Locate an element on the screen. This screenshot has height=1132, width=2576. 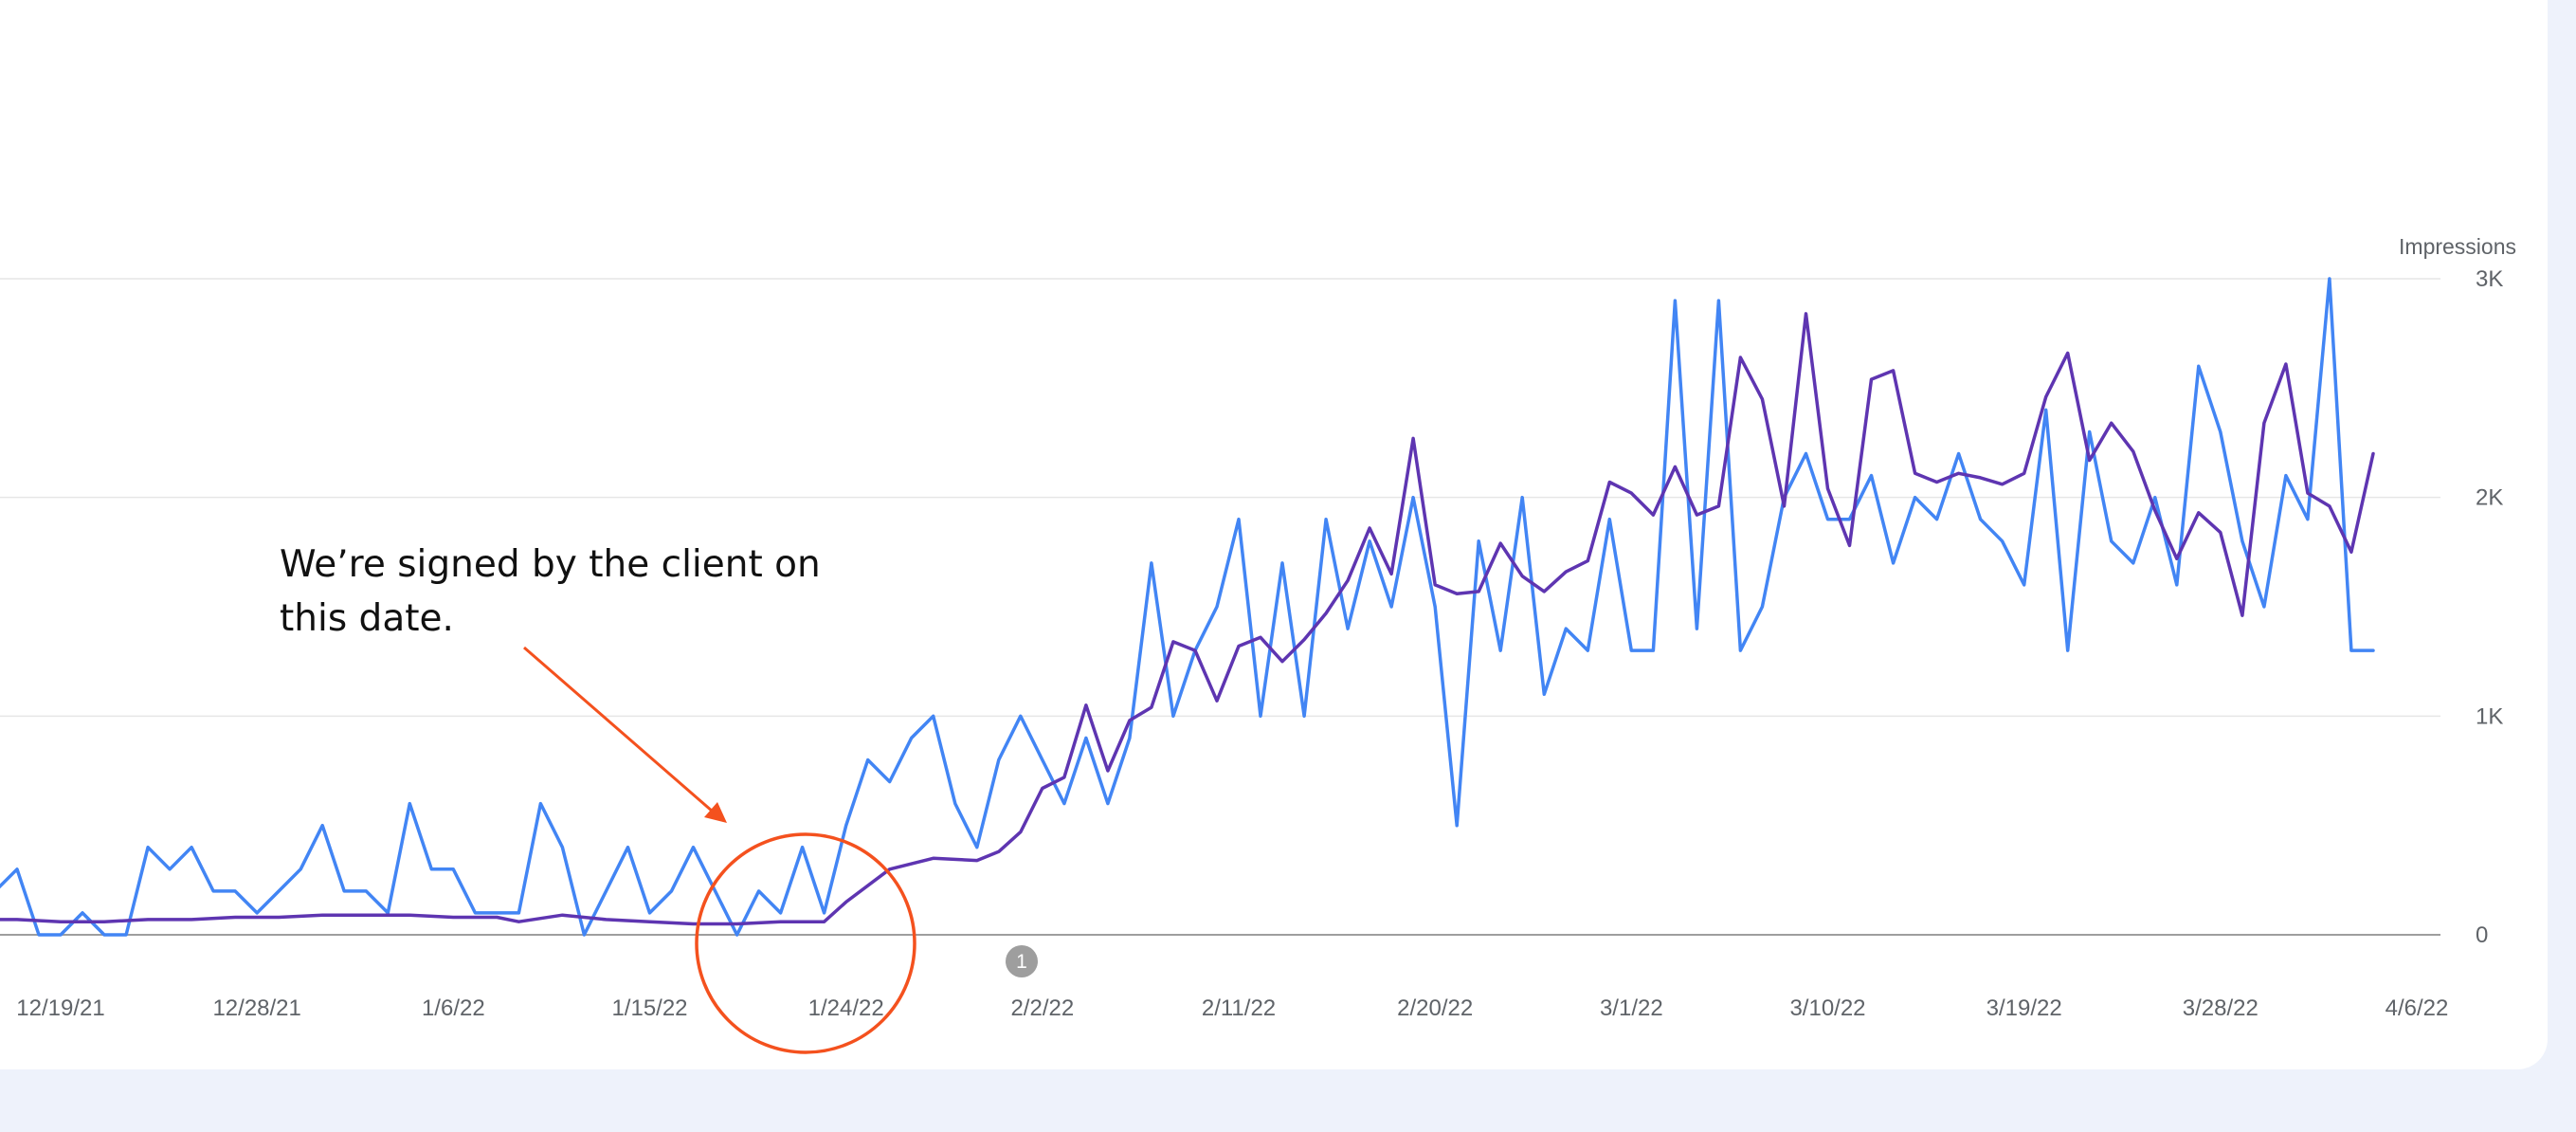
y-tick-label: 1K is located at coordinates (2489, 716).